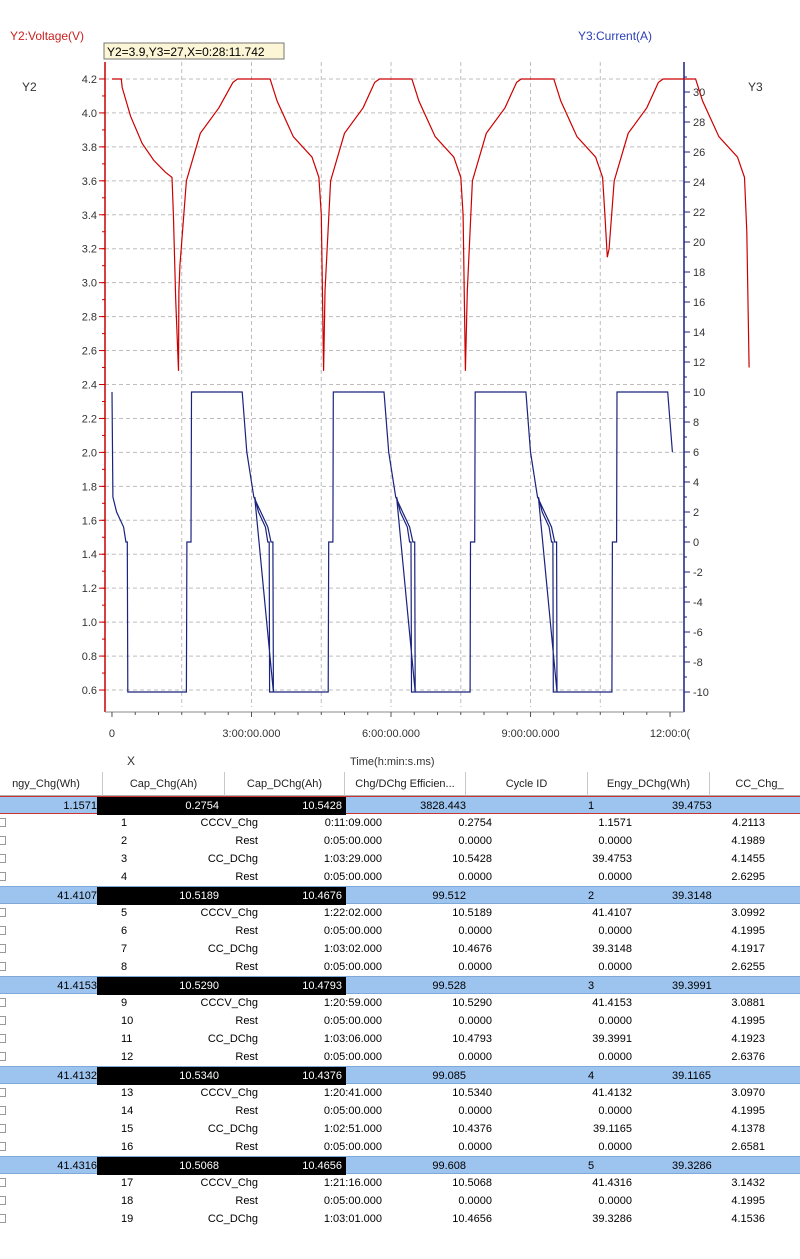  I want to click on header-cap-chg: Cap_Chg(Ah), so click(164, 784).